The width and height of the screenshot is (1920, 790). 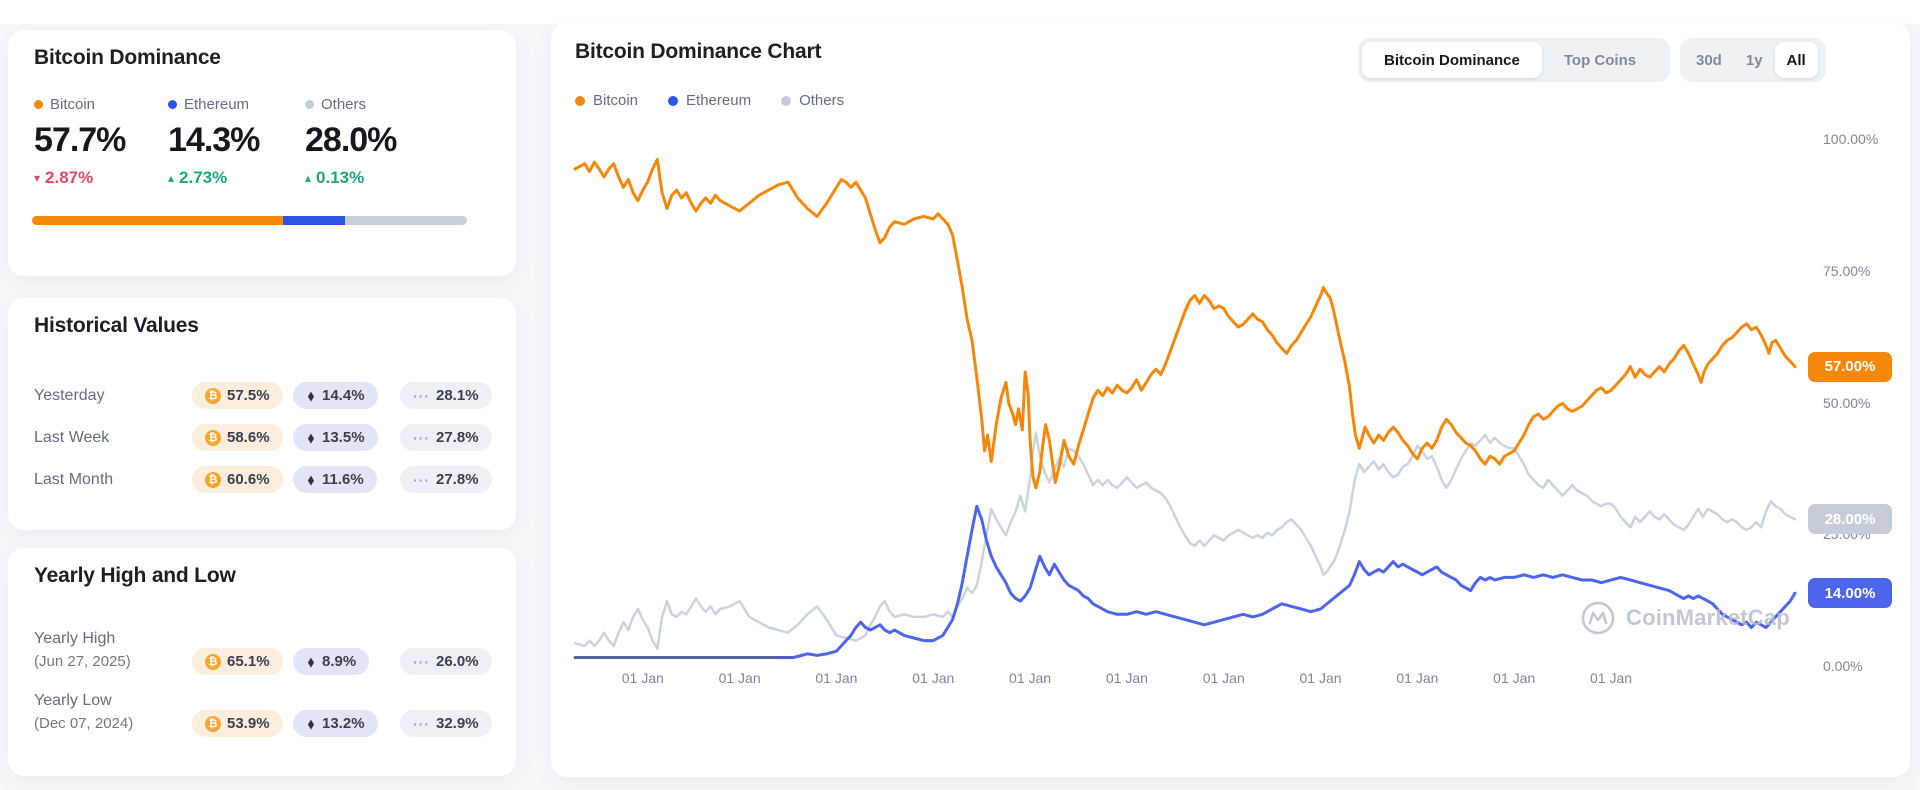 I want to click on others-dot-icon, so click(x=786, y=100).